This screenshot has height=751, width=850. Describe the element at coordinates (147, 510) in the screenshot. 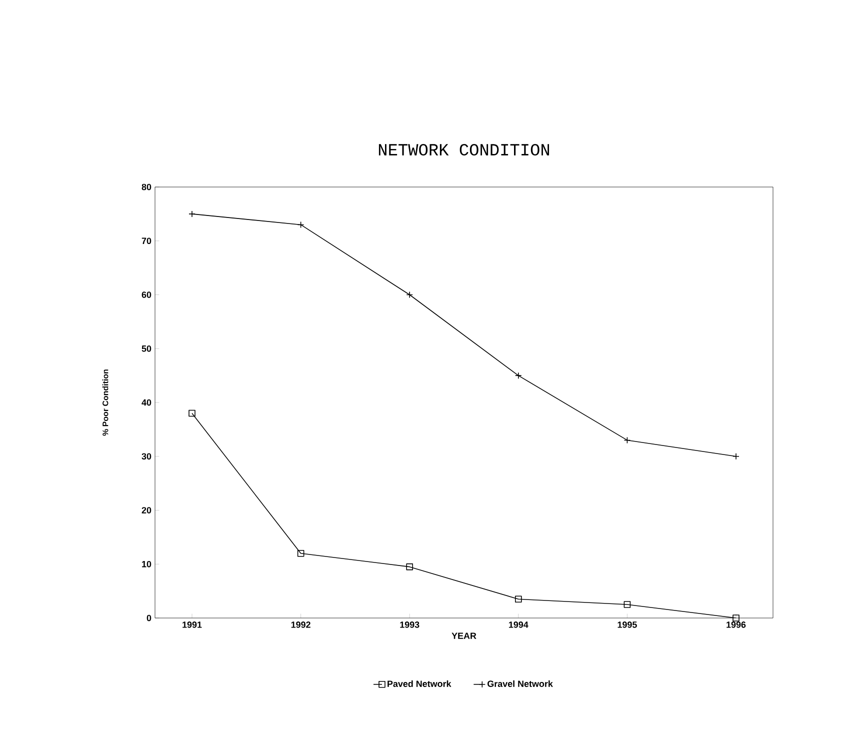

I see `y-tick-label: 20` at that location.